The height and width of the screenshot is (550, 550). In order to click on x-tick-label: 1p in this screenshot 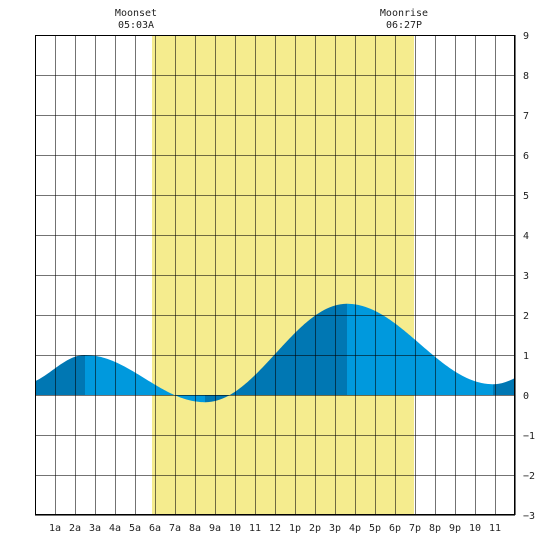, I will do `click(295, 528)`.